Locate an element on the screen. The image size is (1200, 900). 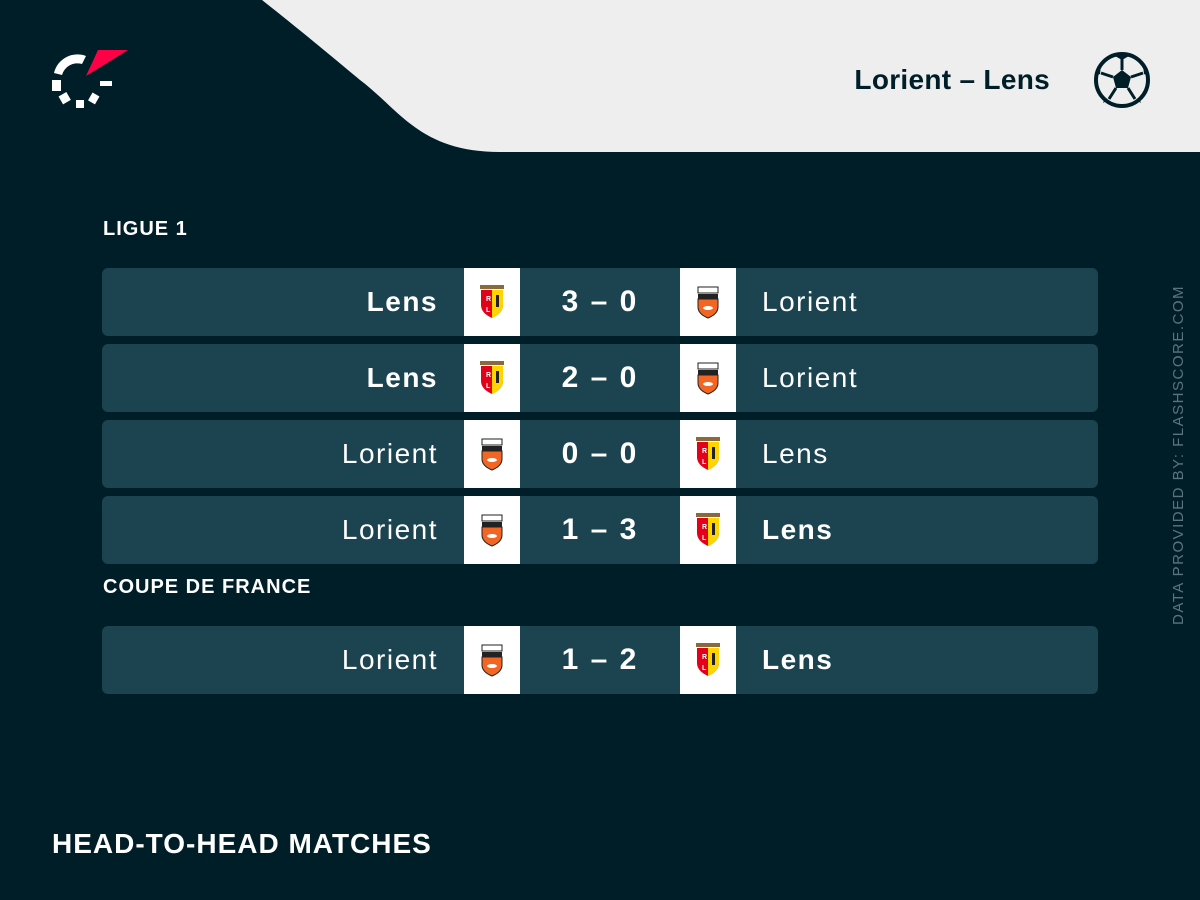
score: 1 – 2 is located at coordinates (600, 659).